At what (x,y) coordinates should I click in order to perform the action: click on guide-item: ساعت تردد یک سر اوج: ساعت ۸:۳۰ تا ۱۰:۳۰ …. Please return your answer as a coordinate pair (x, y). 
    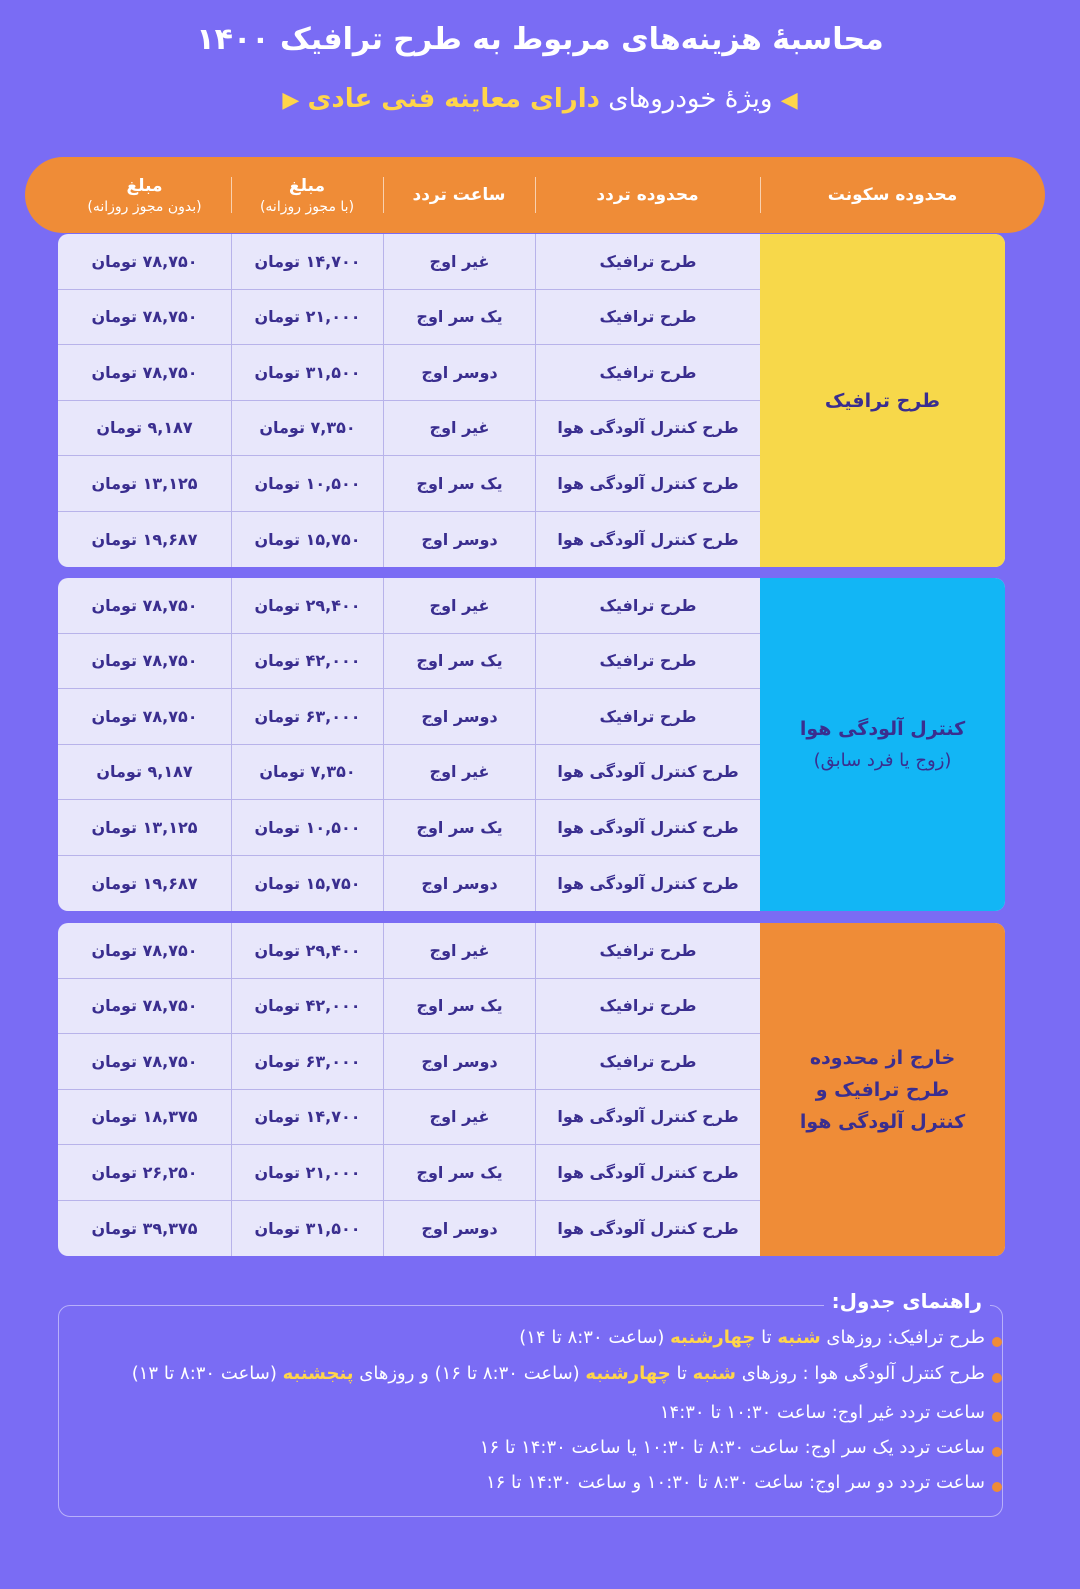
    Looking at the image, I should click on (732, 1447).